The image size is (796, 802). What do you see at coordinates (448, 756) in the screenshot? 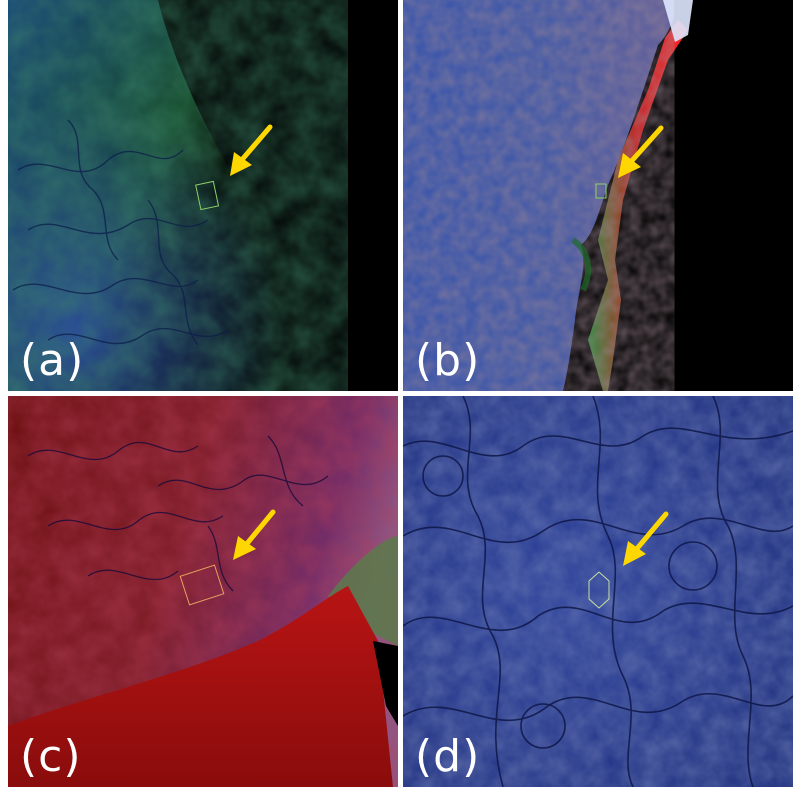
I see `panel-label: (d)` at bounding box center [448, 756].